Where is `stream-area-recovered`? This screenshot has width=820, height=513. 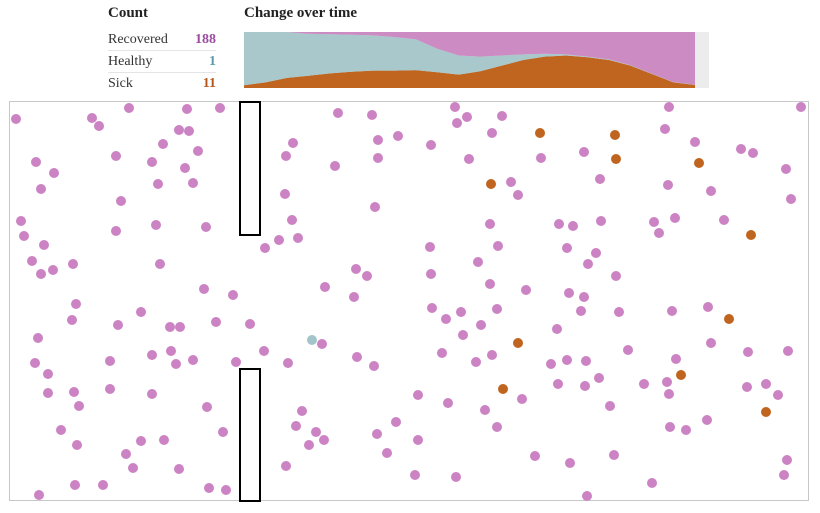
stream-area-recovered is located at coordinates (469, 58).